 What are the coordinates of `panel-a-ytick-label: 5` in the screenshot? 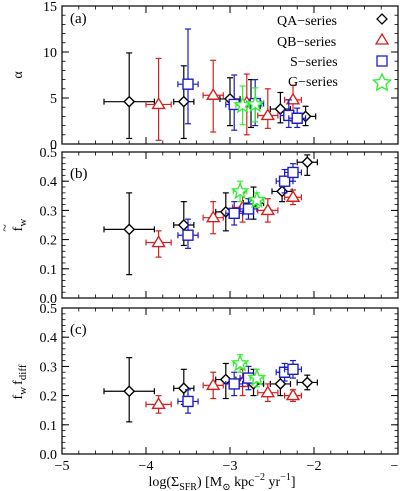 It's located at (53, 99).